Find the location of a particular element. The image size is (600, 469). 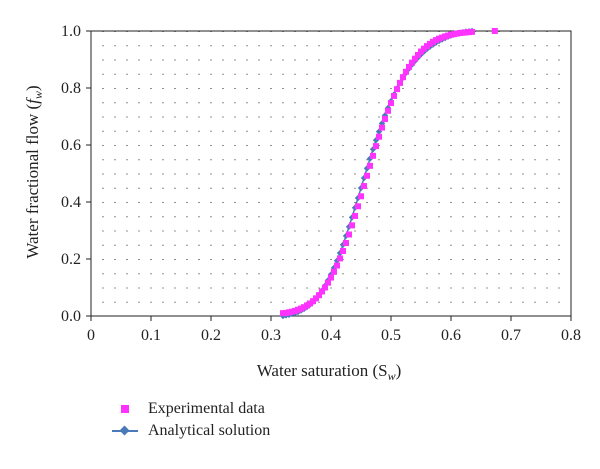

diamond-marker-icon is located at coordinates (124, 430).